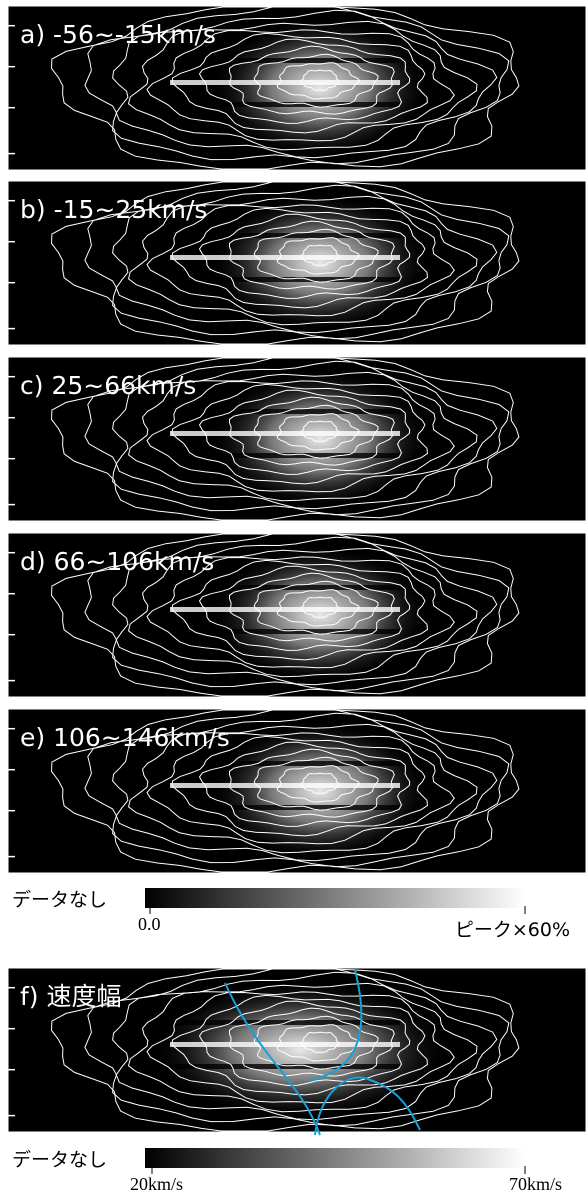 The width and height of the screenshot is (586, 1194). I want to click on map-panel: e) 106~146km/s, so click(296, 791).